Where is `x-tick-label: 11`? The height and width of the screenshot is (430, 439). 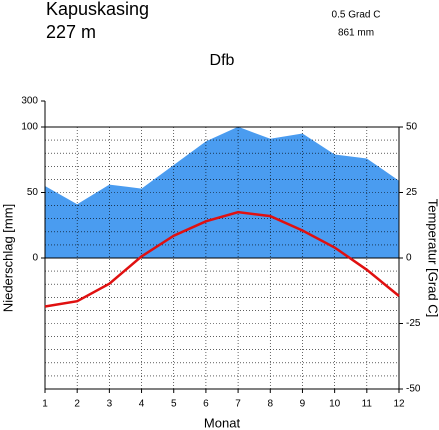 x-tick-label: 11 is located at coordinates (367, 404).